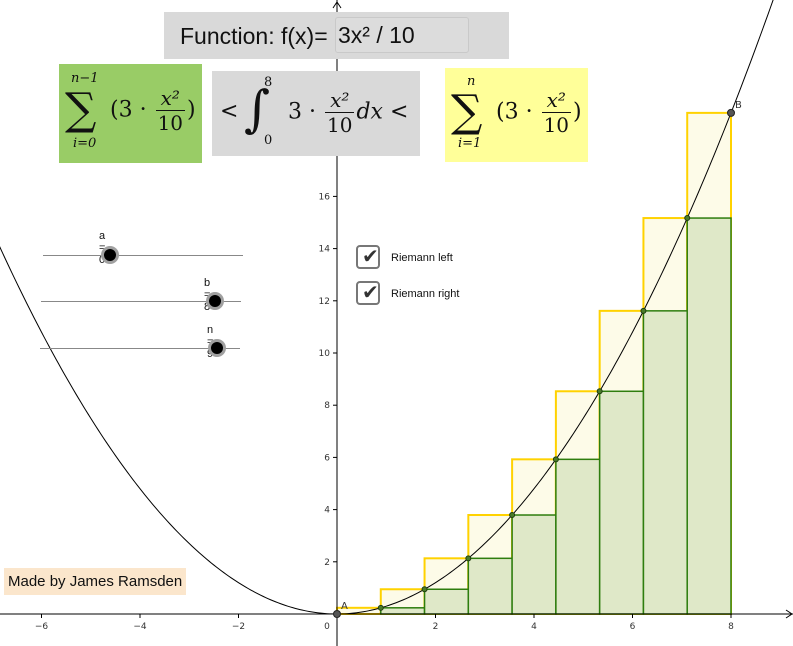  What do you see at coordinates (425, 294) in the screenshot?
I see `riemann-right-label: Riemann right` at bounding box center [425, 294].